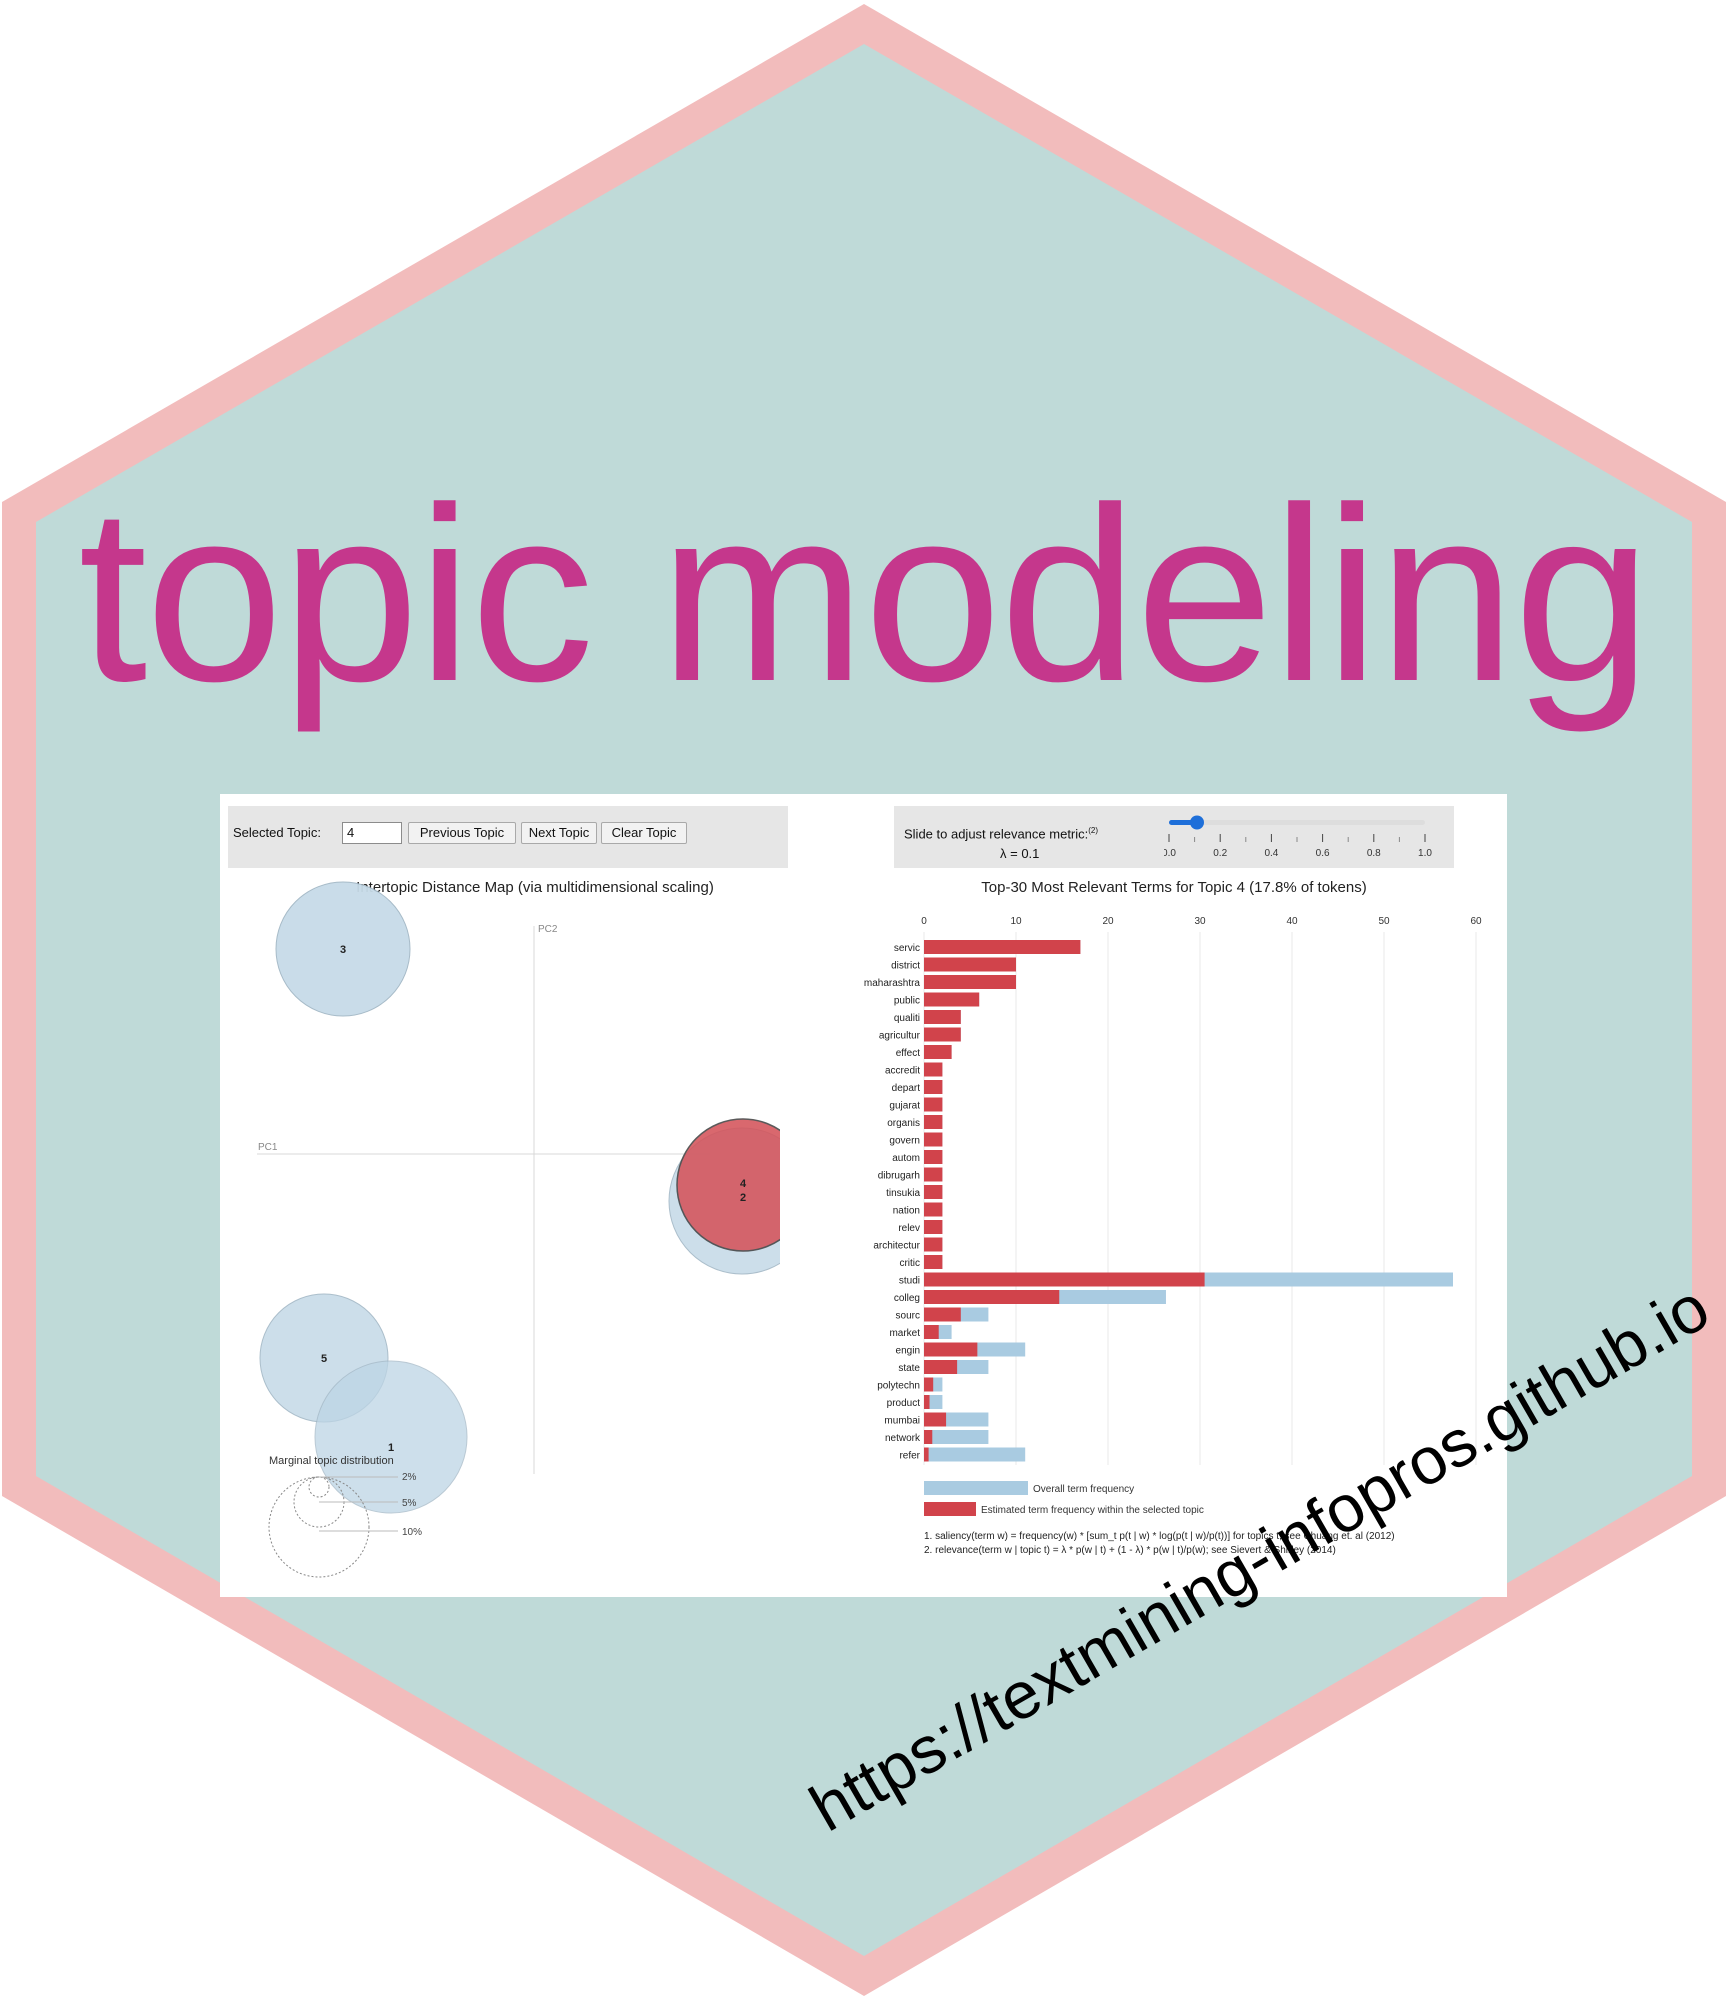 The height and width of the screenshot is (2000, 1728). Describe the element at coordinates (908, 1053) in the screenshot. I see `term-label: effect` at that location.